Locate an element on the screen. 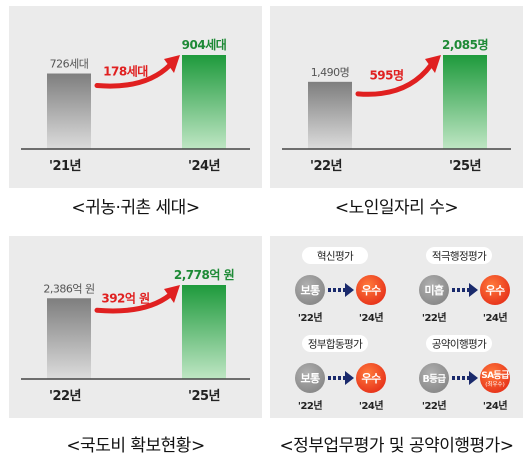 The width and height of the screenshot is (530, 464). chart-title: <노인일자리 수> is located at coordinates (396, 208).